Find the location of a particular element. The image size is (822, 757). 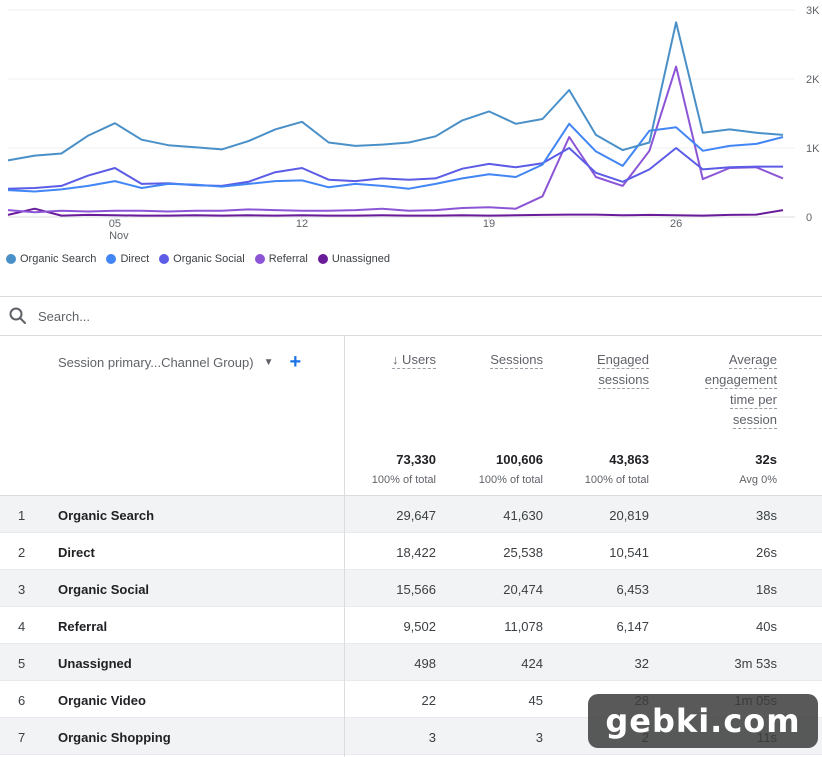

column-total: 100,606 is located at coordinates (519, 459).